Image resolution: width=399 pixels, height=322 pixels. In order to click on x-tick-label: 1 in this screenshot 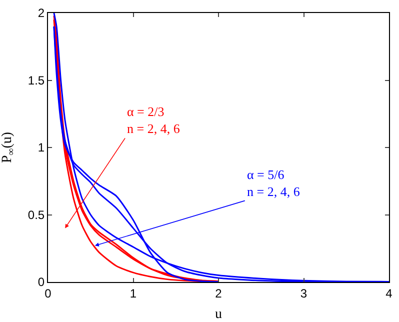, I will do `click(133, 293)`.